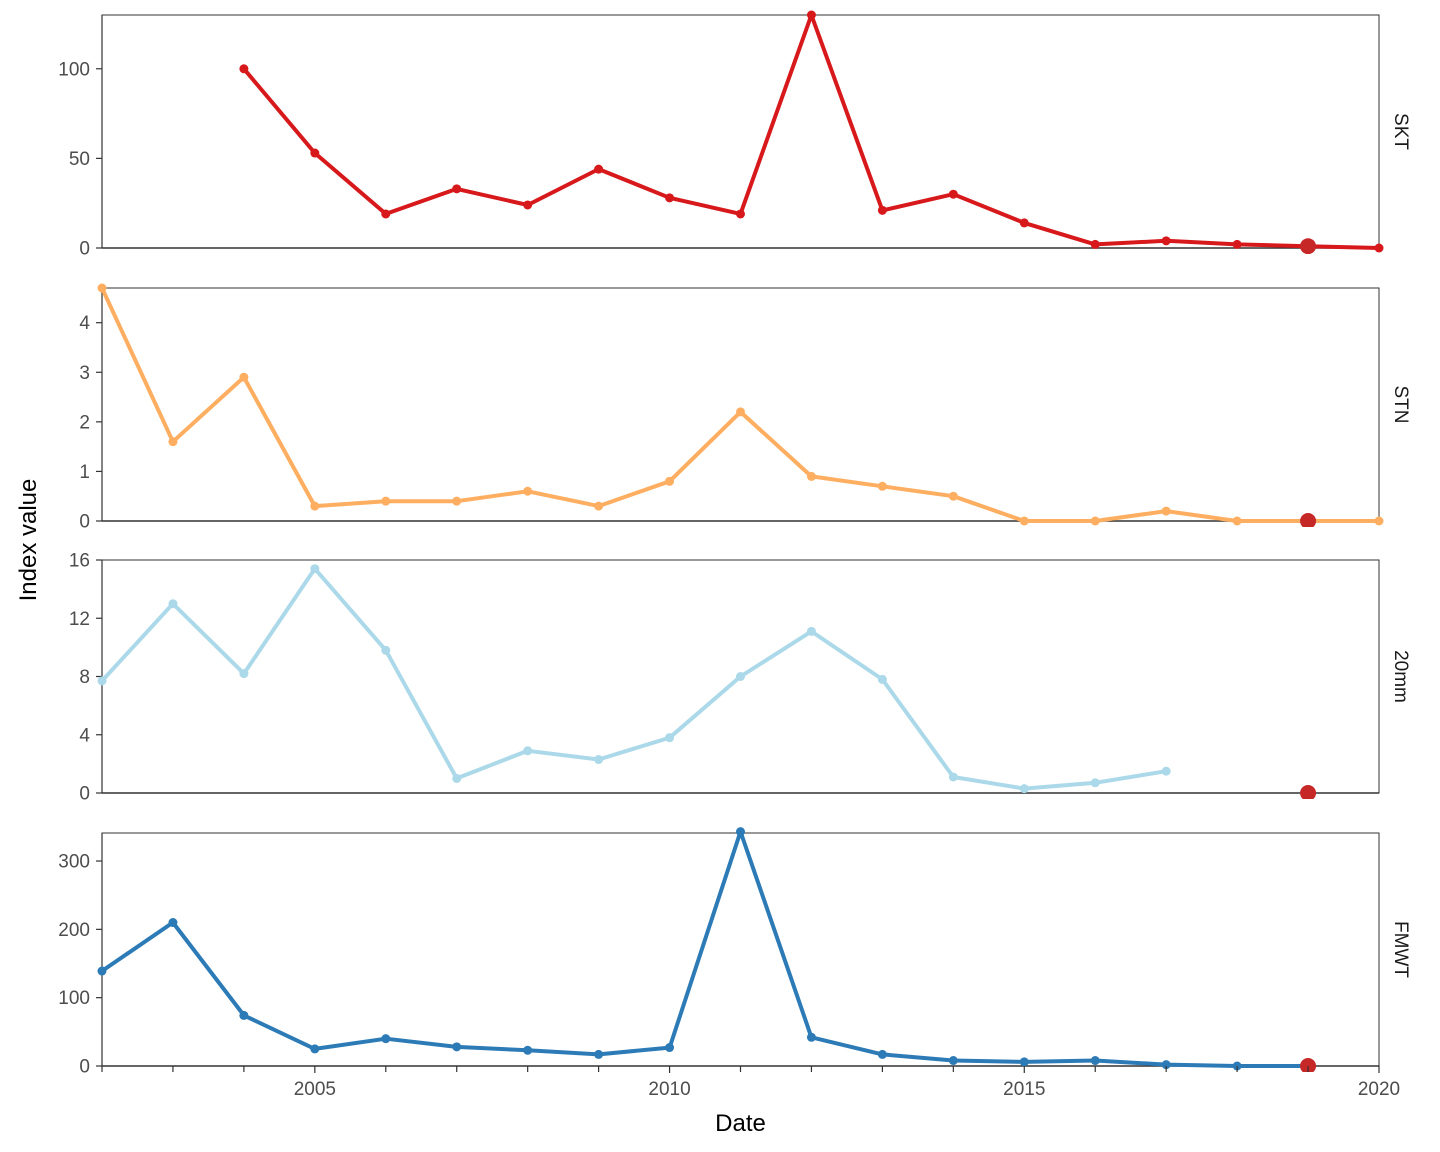 This screenshot has width=1440, height=1152. I want to click on series-line, so click(634, 678).